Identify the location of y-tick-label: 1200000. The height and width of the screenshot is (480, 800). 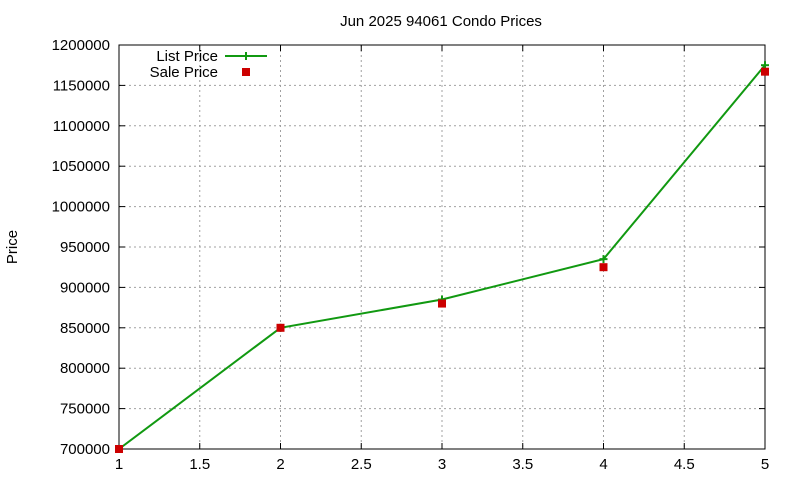
(81, 45).